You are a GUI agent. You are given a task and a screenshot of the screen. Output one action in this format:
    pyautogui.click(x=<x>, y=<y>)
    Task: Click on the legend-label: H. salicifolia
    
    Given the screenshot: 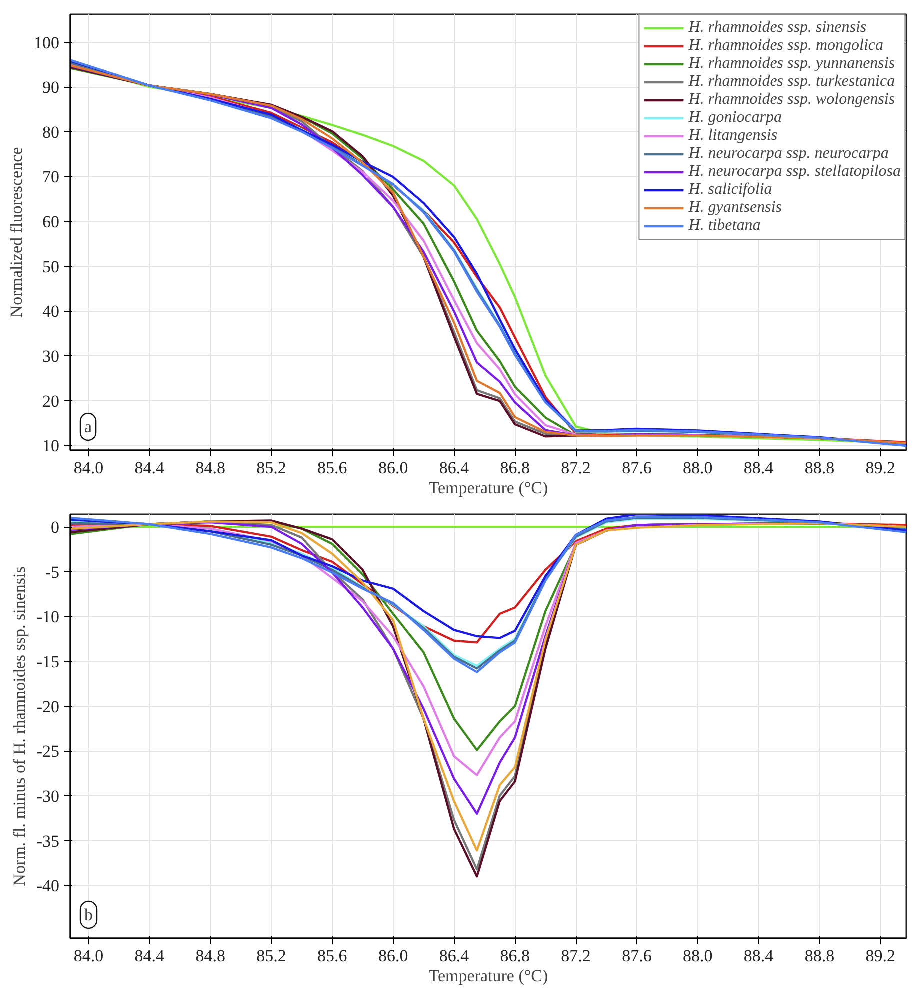 What is the action you would take?
    pyautogui.click(x=730, y=190)
    